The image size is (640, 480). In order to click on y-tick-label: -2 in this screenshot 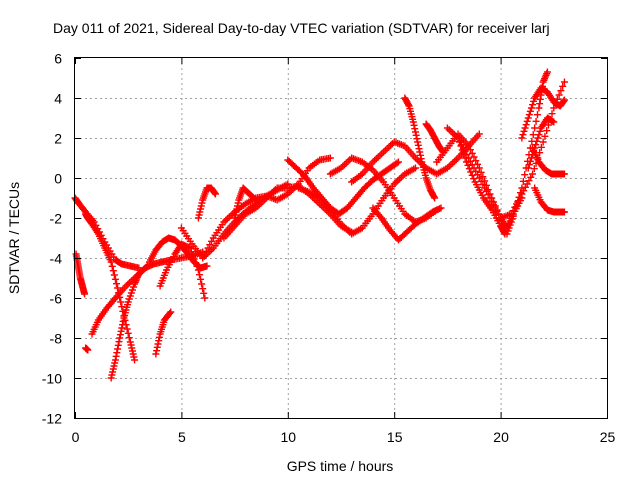, I will do `click(56, 219)`.